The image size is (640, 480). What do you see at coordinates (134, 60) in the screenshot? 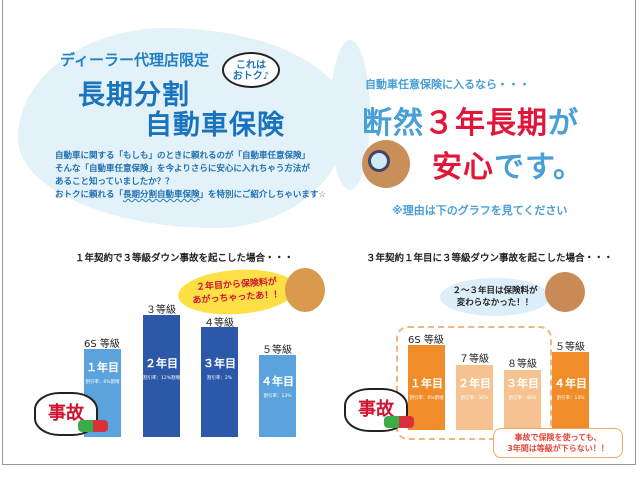
I see `dealer-limited-label: ディーラー代理店限定` at bounding box center [134, 60].